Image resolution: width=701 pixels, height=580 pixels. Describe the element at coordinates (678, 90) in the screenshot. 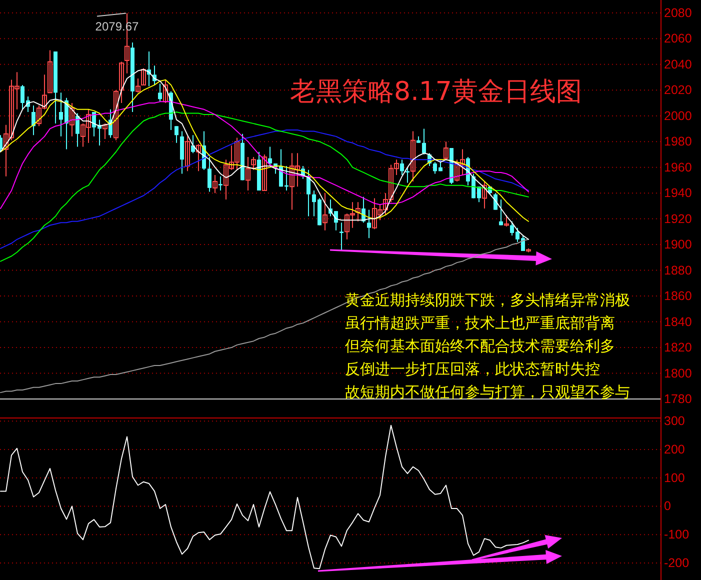

I see `y-tick-label: 2020` at that location.